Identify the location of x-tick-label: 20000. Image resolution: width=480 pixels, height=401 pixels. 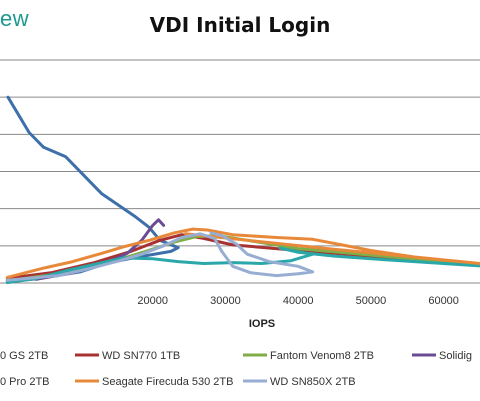
(152, 301).